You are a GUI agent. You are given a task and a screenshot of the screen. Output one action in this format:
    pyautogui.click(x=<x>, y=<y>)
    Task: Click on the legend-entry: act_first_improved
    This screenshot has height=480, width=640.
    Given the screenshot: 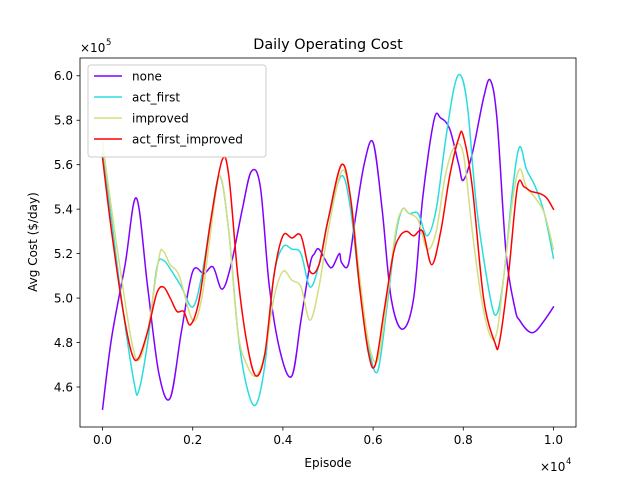 What is the action you would take?
    pyautogui.click(x=187, y=139)
    